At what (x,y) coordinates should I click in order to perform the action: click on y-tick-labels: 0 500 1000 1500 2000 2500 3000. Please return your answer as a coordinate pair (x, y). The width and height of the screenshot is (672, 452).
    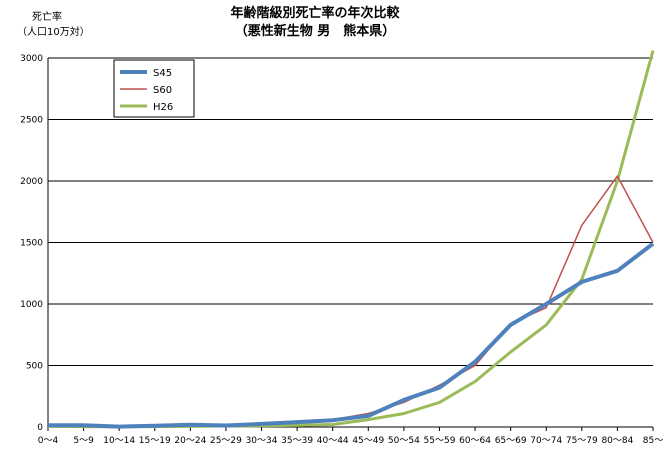
    Looking at the image, I should click on (31, 243).